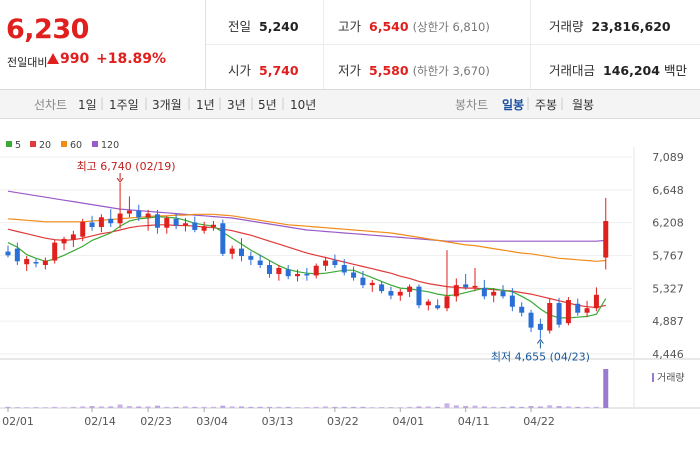 This screenshot has height=450, width=700. I want to click on tab-daily: 일봉, so click(513, 105).